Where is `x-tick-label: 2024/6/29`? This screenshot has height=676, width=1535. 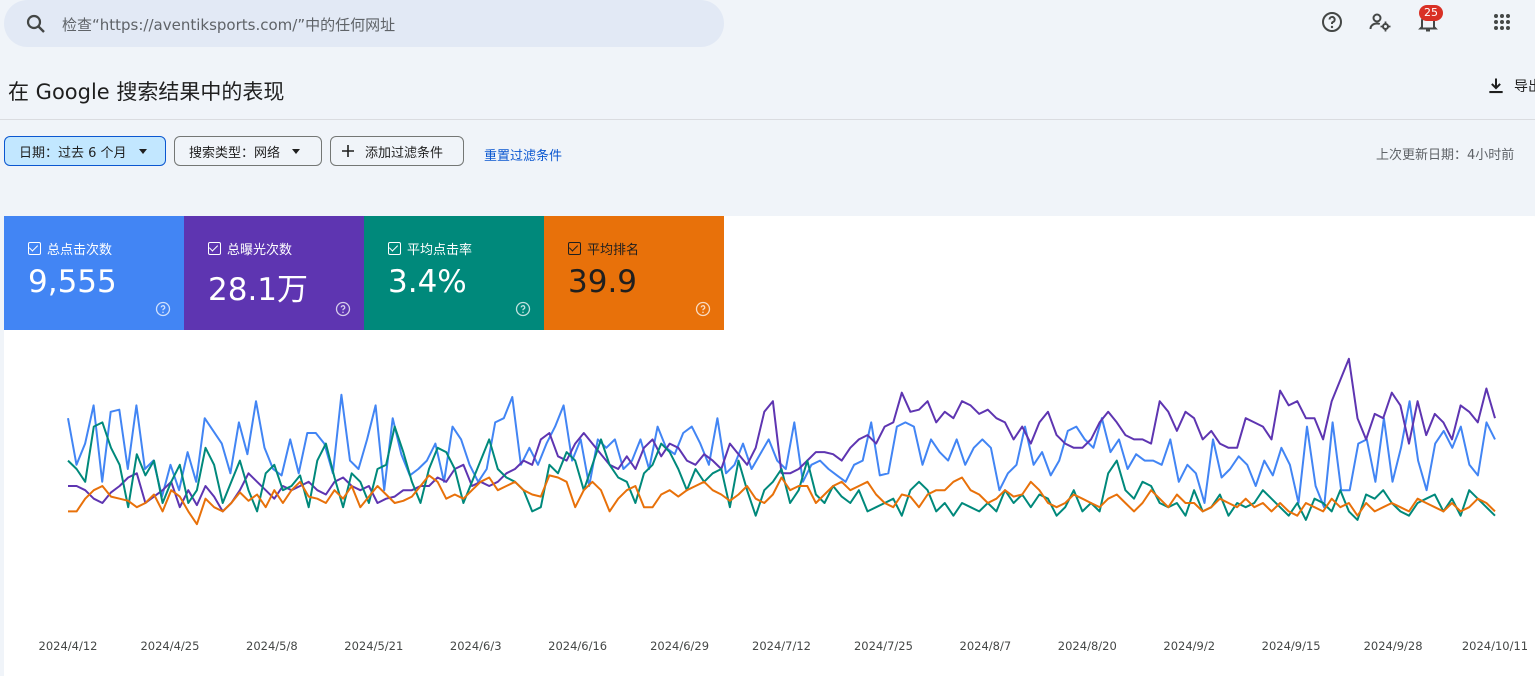 x-tick-label: 2024/6/29 is located at coordinates (679, 646).